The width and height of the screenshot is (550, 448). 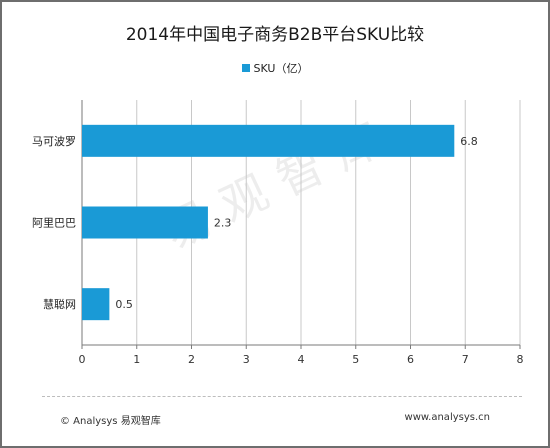 What do you see at coordinates (469, 141) in the screenshot?
I see `data-label-0: 6.8` at bounding box center [469, 141].